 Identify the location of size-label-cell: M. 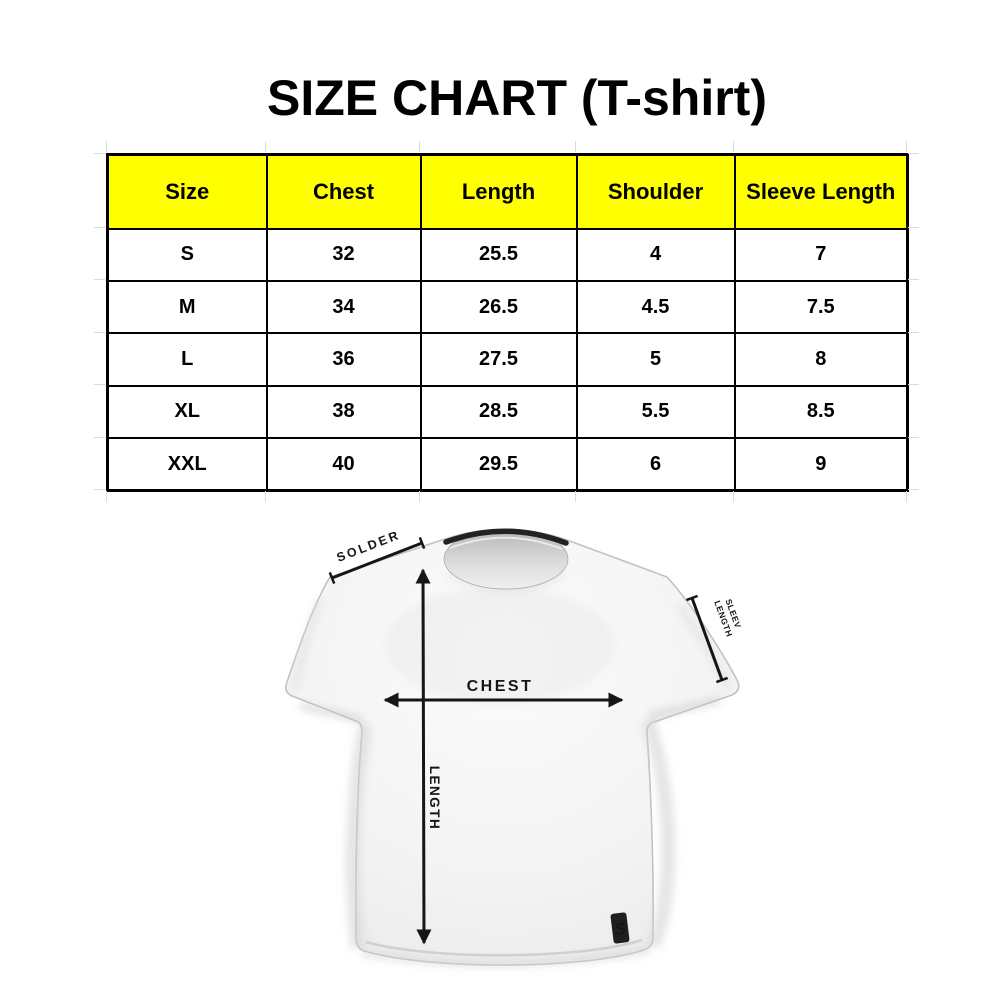
(187, 307).